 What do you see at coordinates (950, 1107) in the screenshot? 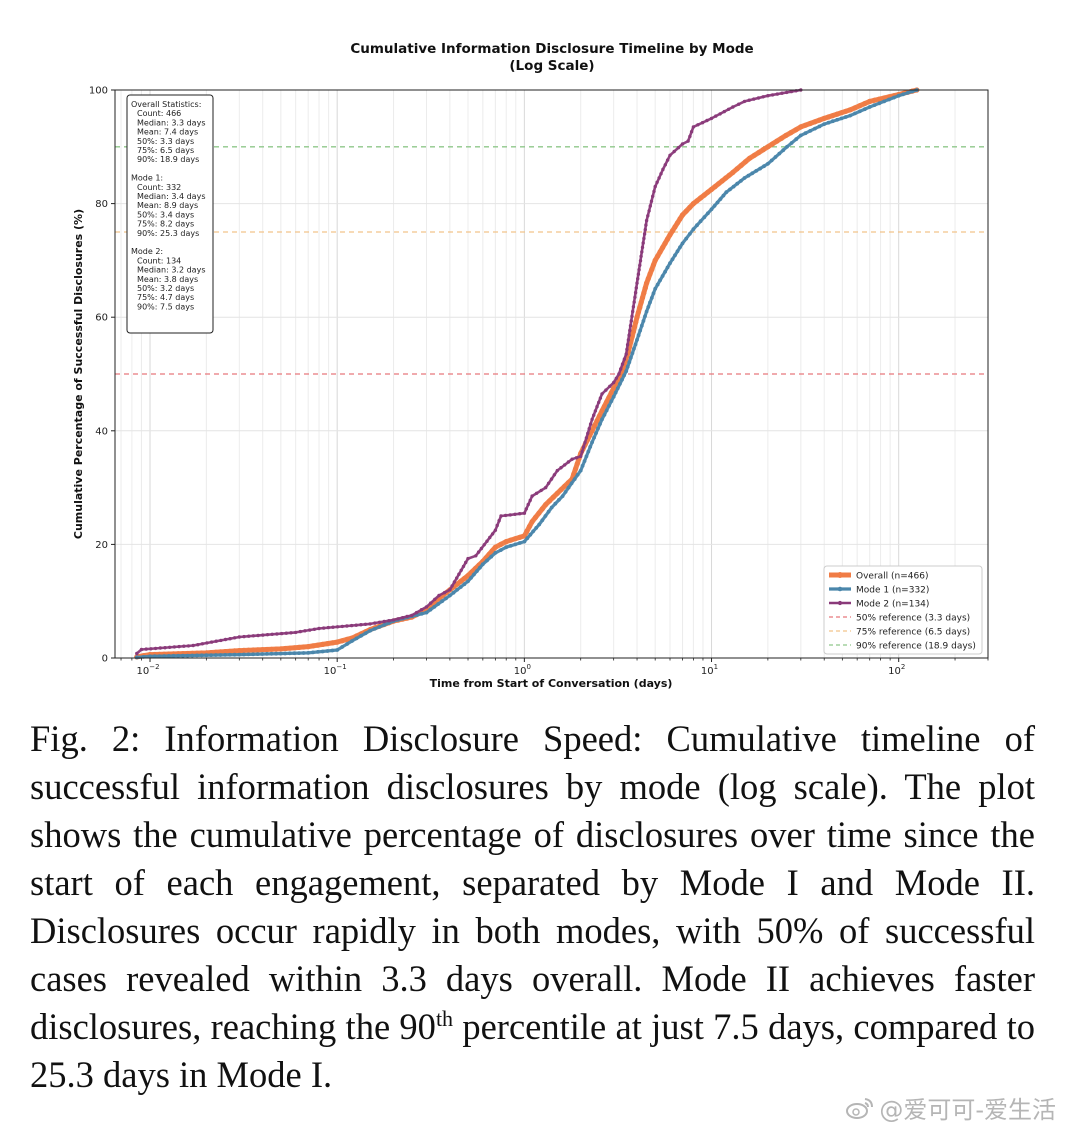
I see `watermark: @爱可可-爱生活` at bounding box center [950, 1107].